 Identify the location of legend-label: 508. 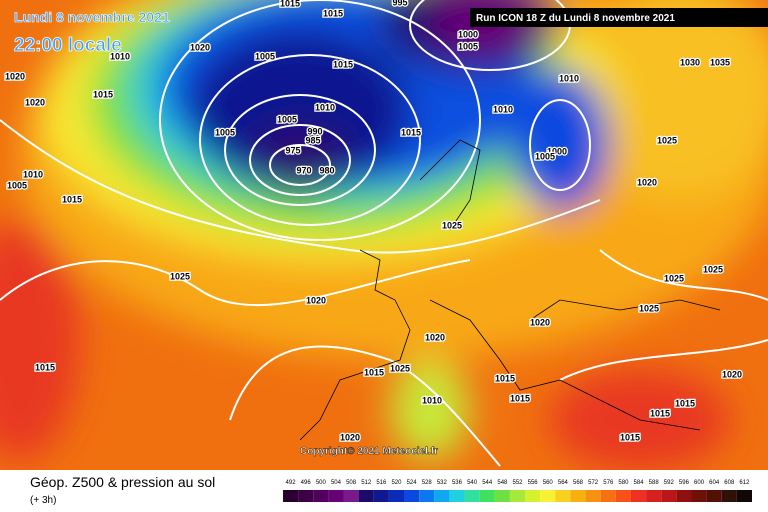
(351, 483).